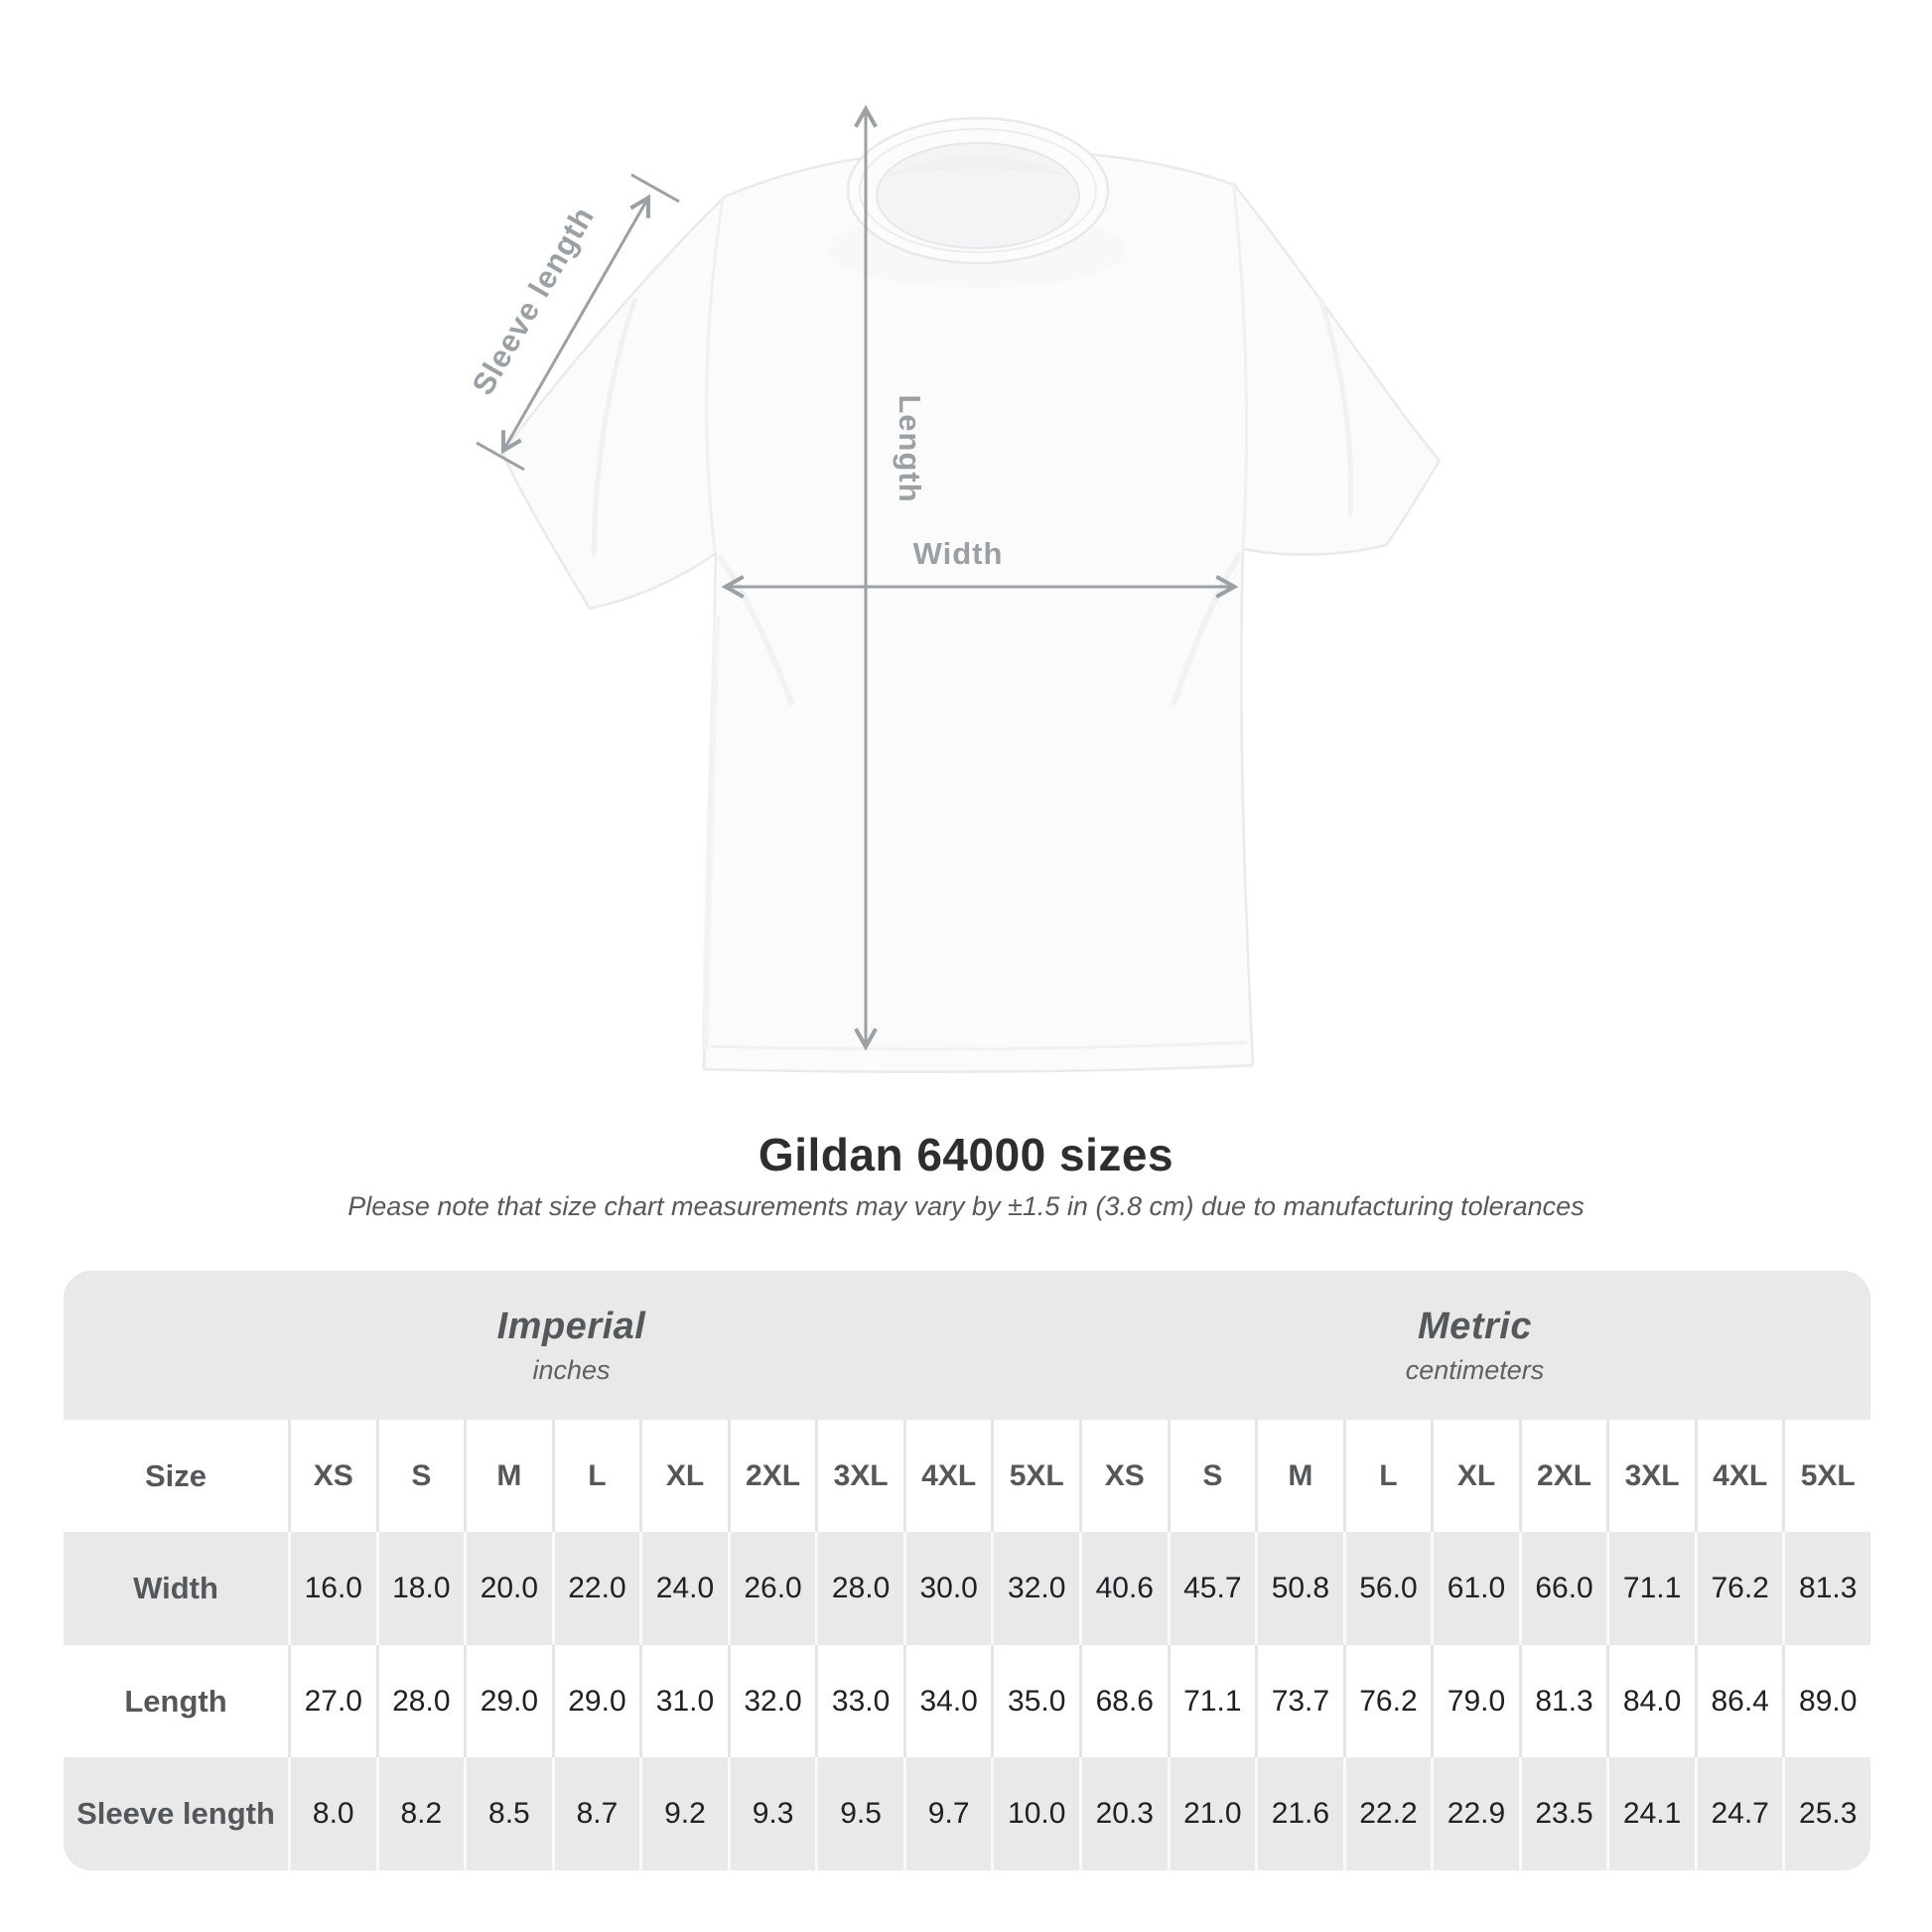 The image size is (1932, 1932). I want to click on value-cell: 84.0, so click(1650, 1701).